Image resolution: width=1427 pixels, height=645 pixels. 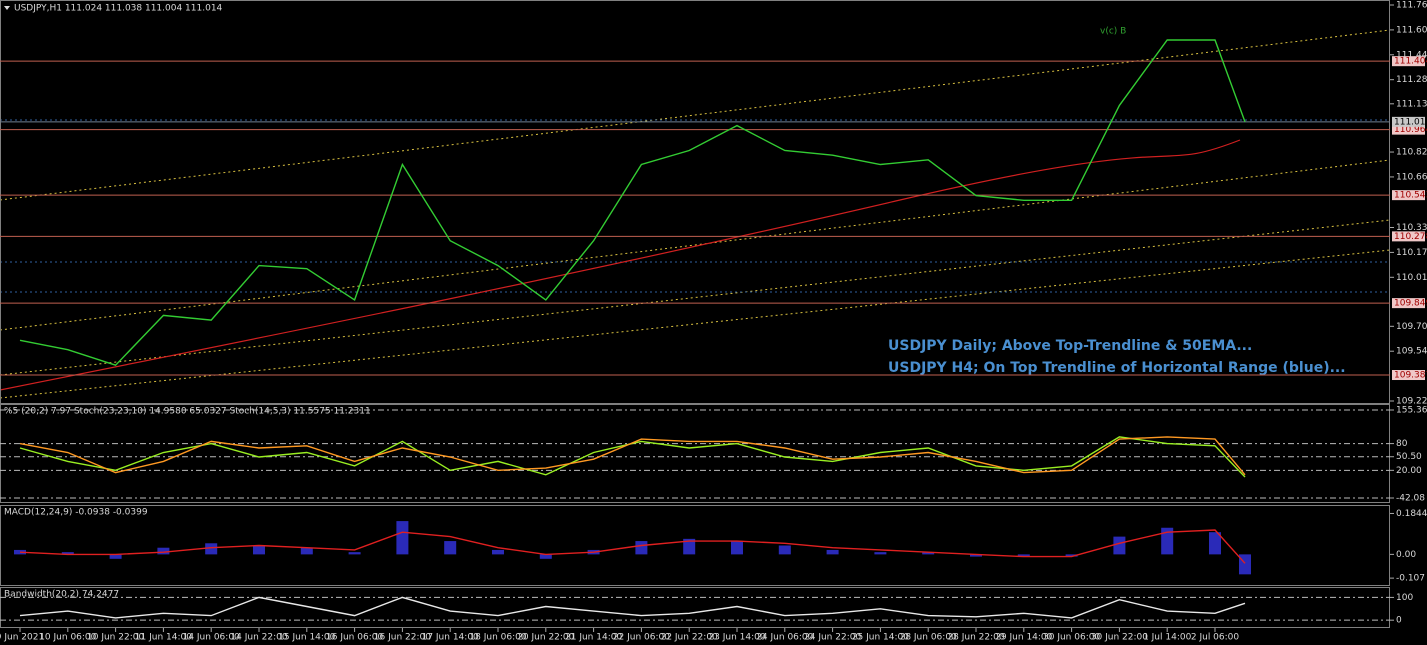 I want to click on price-level-label: 110.278, so click(x=1410, y=237).